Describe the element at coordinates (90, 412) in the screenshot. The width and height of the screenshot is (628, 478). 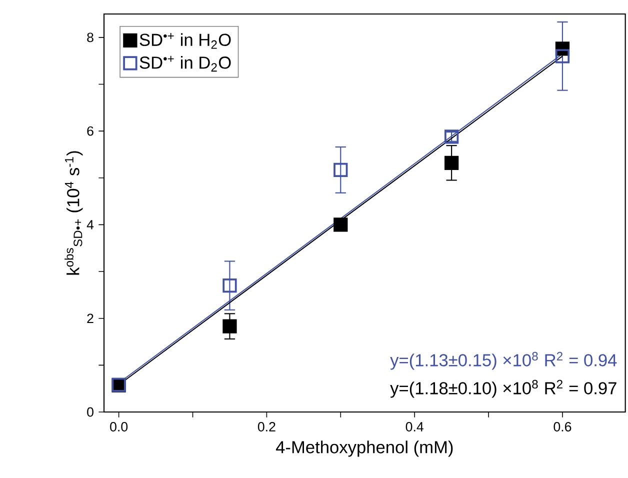
I see `y-tick-label: 0` at that location.